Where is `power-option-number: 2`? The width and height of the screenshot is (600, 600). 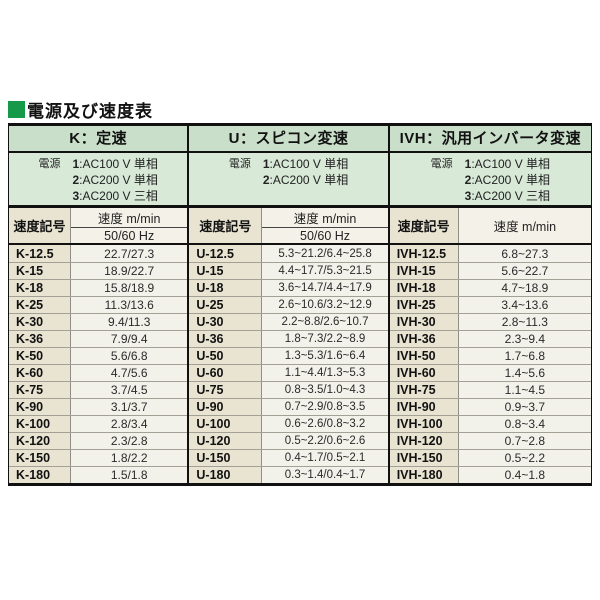
power-option-number: 2 is located at coordinates (266, 180).